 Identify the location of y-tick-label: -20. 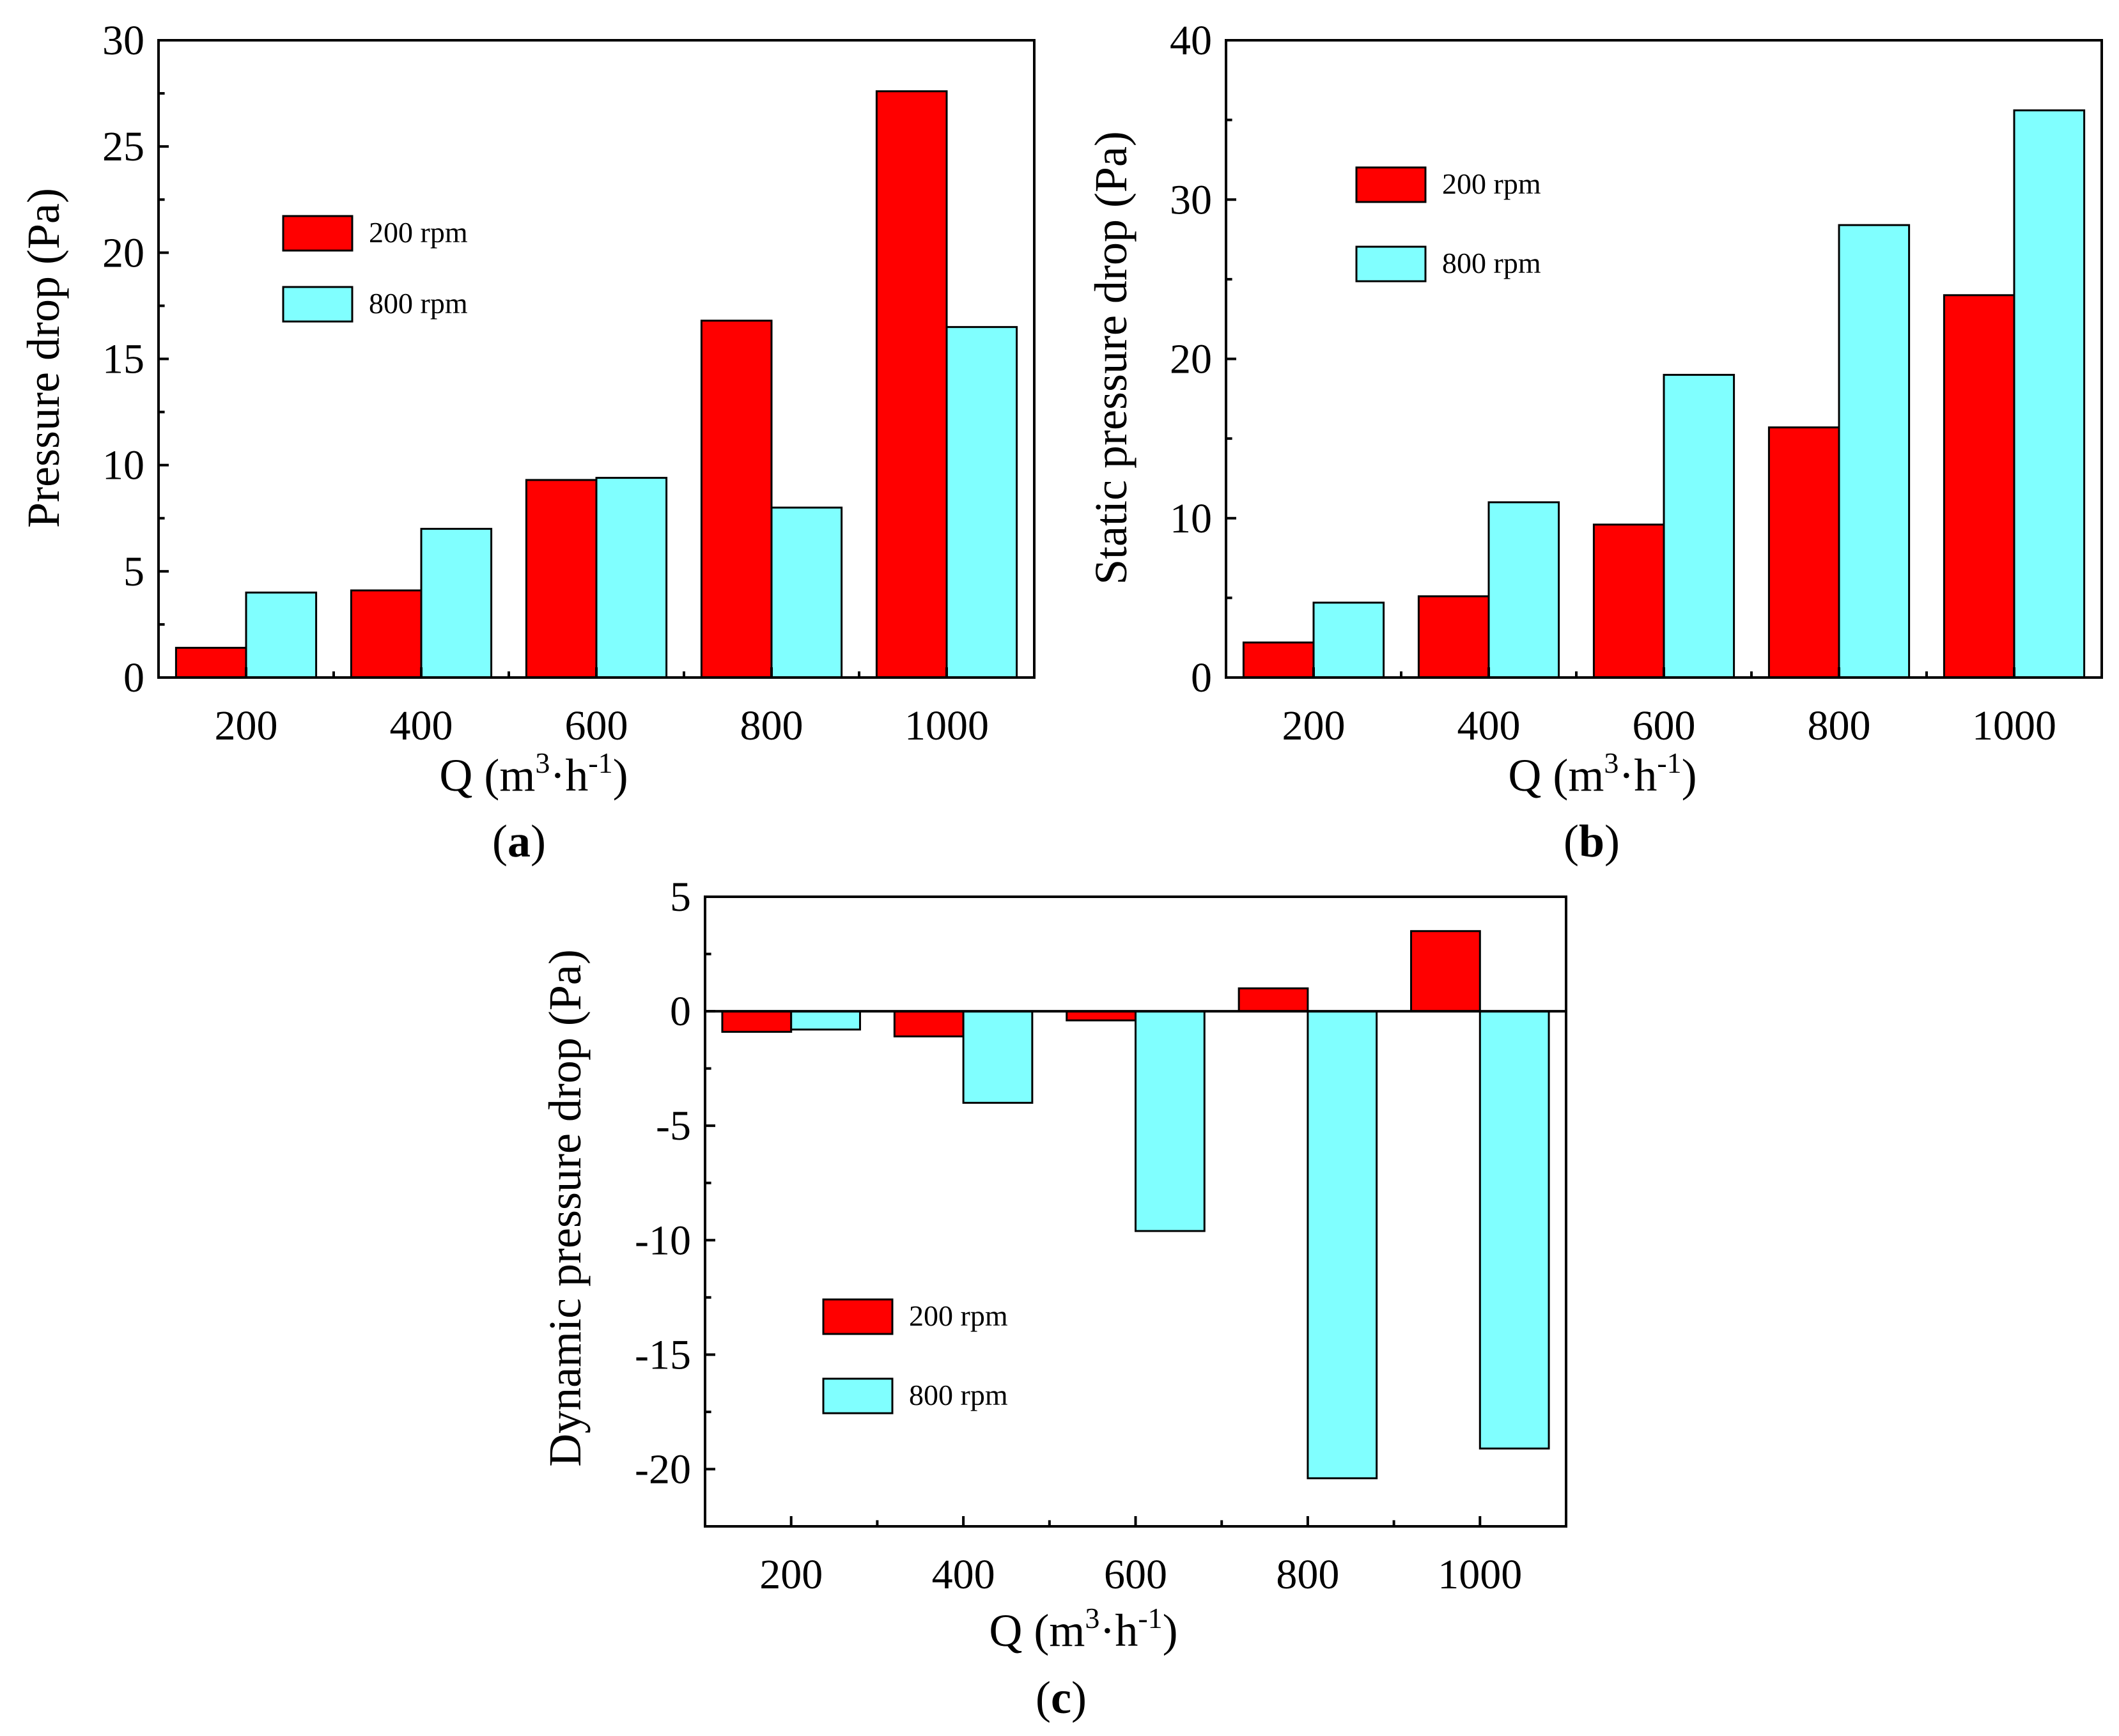
(663, 1469).